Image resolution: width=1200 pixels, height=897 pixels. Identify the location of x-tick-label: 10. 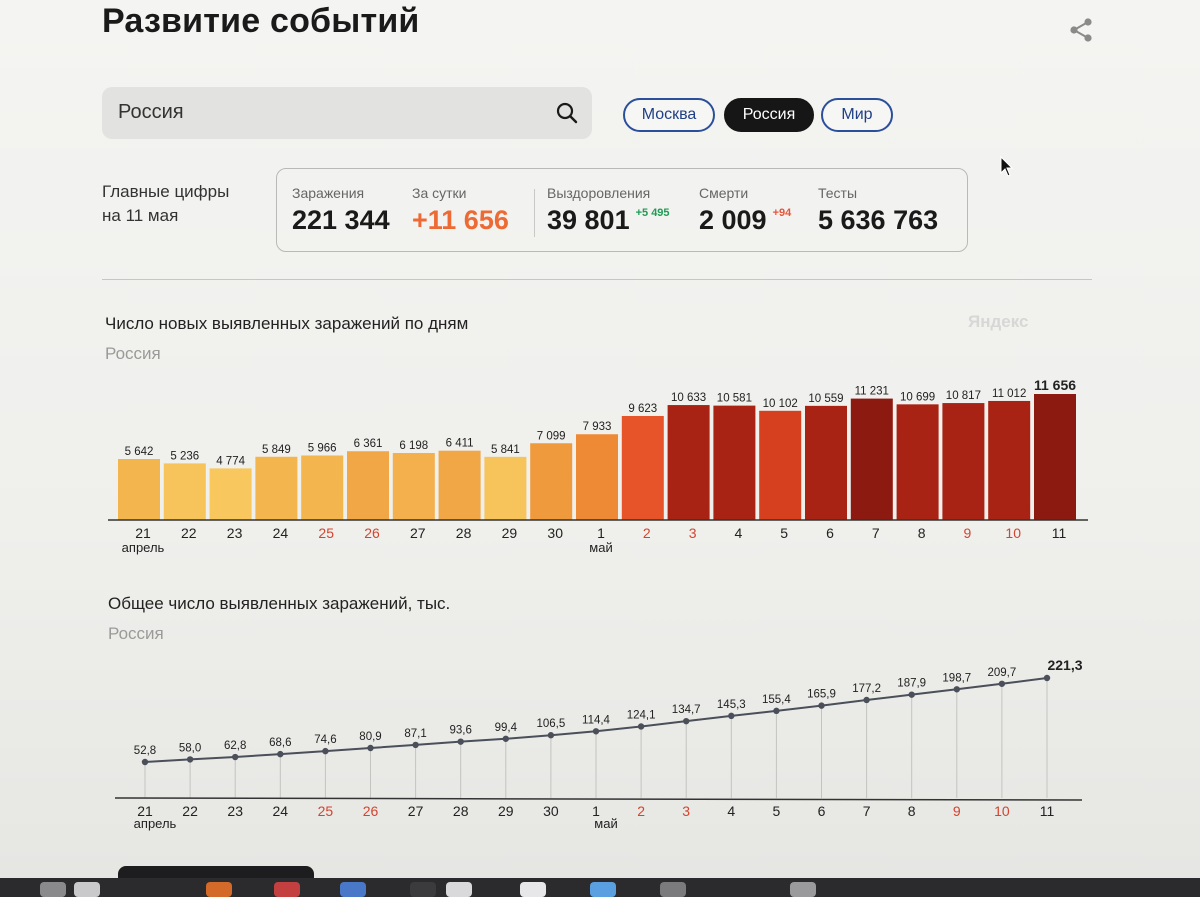
(1013, 533).